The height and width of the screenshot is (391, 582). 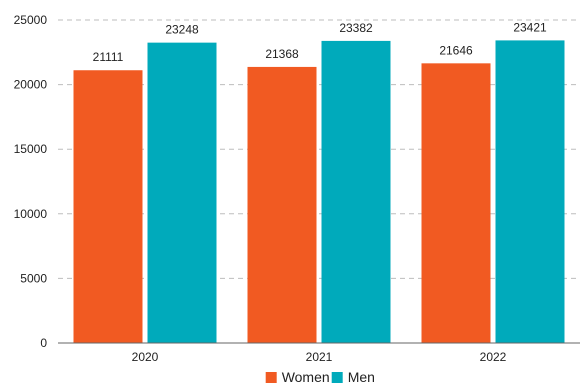 What do you see at coordinates (145, 357) in the screenshot?
I see `x-tick-label: 2020` at bounding box center [145, 357].